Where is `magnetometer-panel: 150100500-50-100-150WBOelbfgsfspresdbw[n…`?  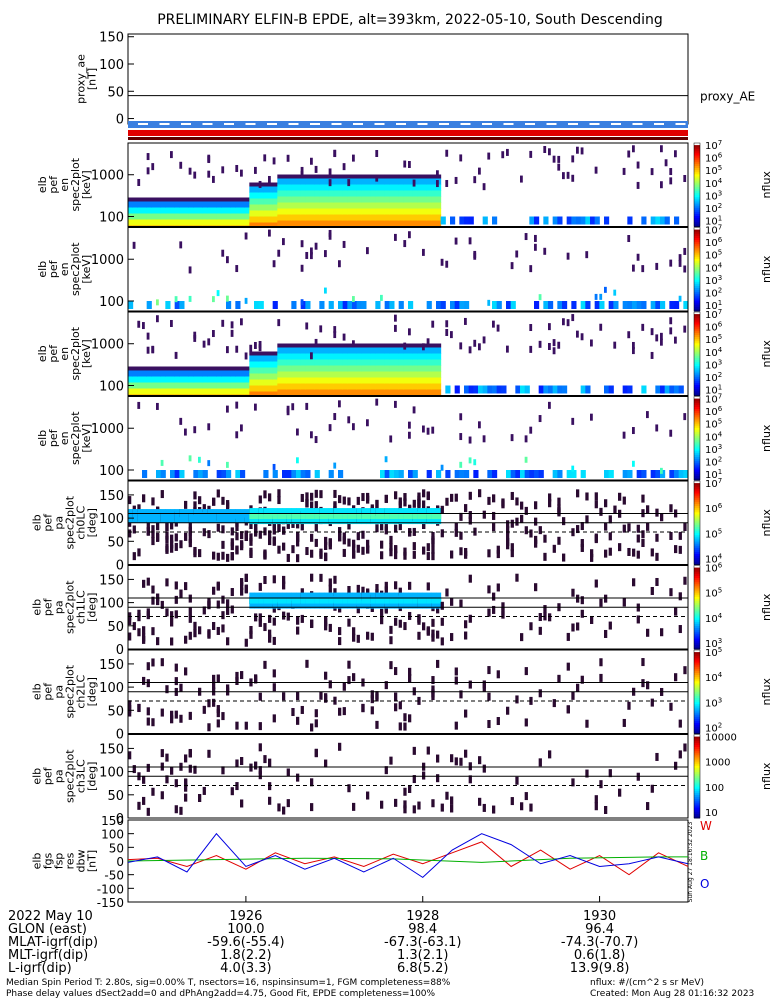 magnetometer-panel: 150100500-50-100-150WBOelbfgsfspresdbw[n… is located at coordinates (372, 862).